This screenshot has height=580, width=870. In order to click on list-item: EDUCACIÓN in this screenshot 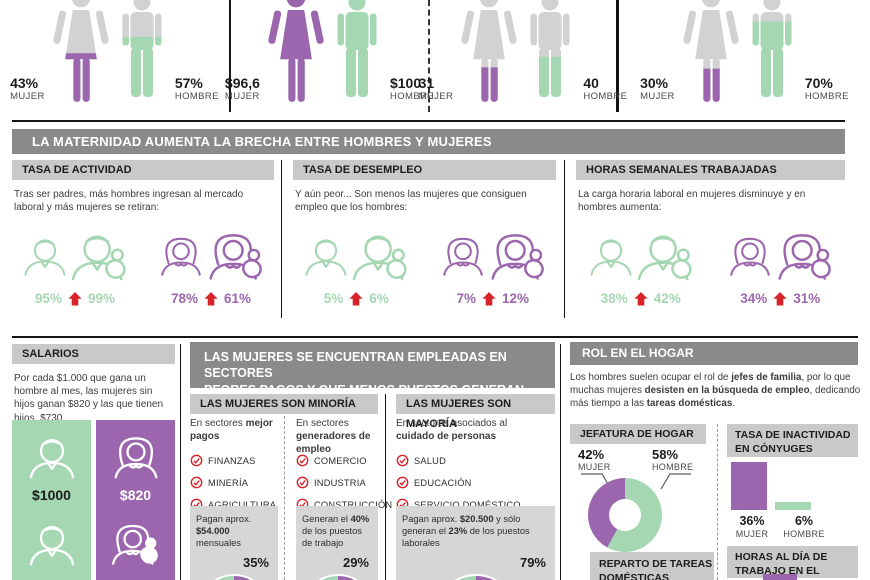, I will do `click(458, 482)`.